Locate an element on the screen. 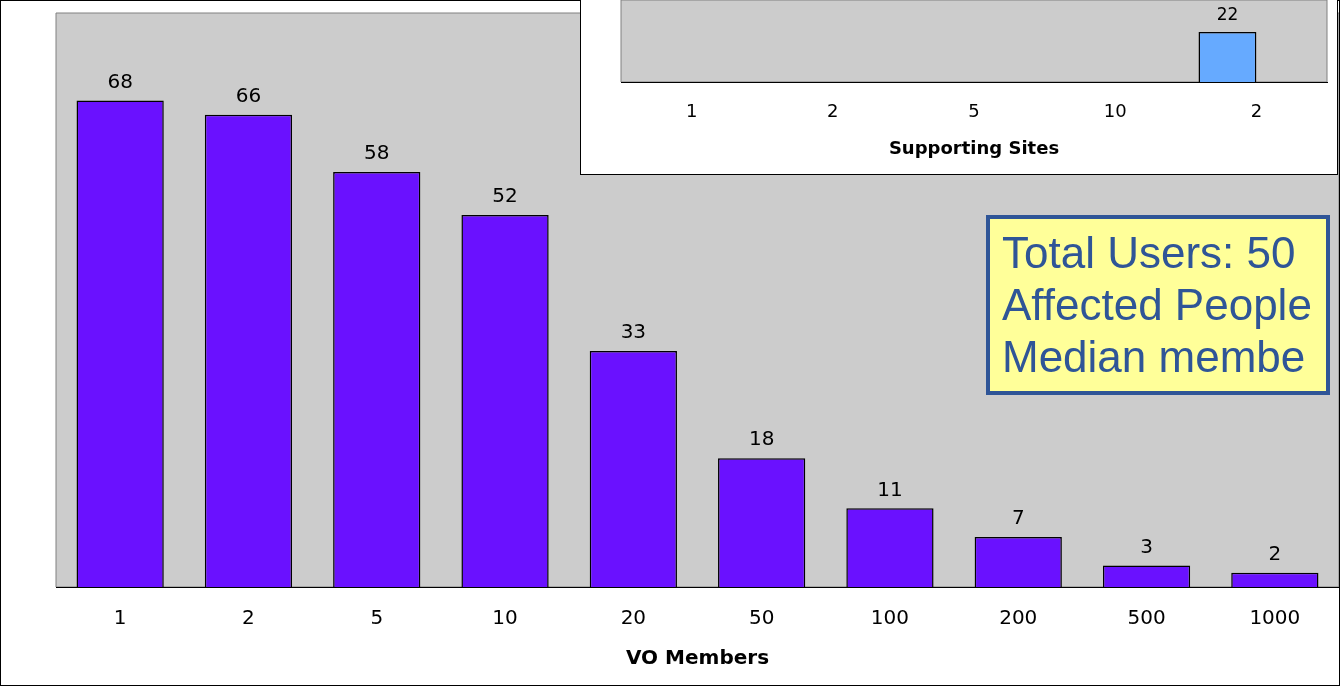 This screenshot has width=1340, height=686. data-label: 22 is located at coordinates (1227, 13).